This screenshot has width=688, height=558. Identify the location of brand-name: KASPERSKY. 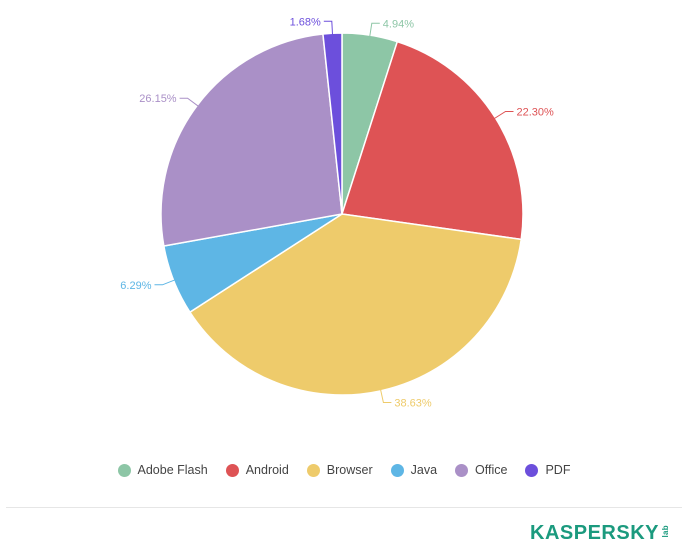
(594, 533).